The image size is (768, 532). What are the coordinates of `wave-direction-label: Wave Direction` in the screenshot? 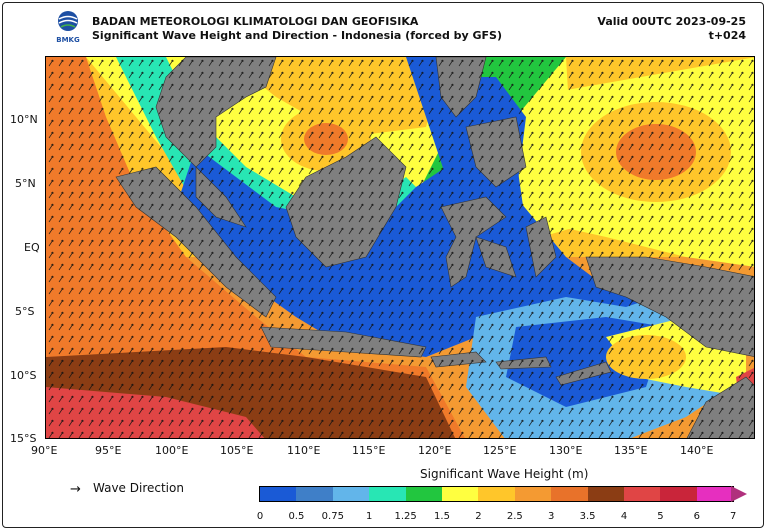 It's located at (138, 488).